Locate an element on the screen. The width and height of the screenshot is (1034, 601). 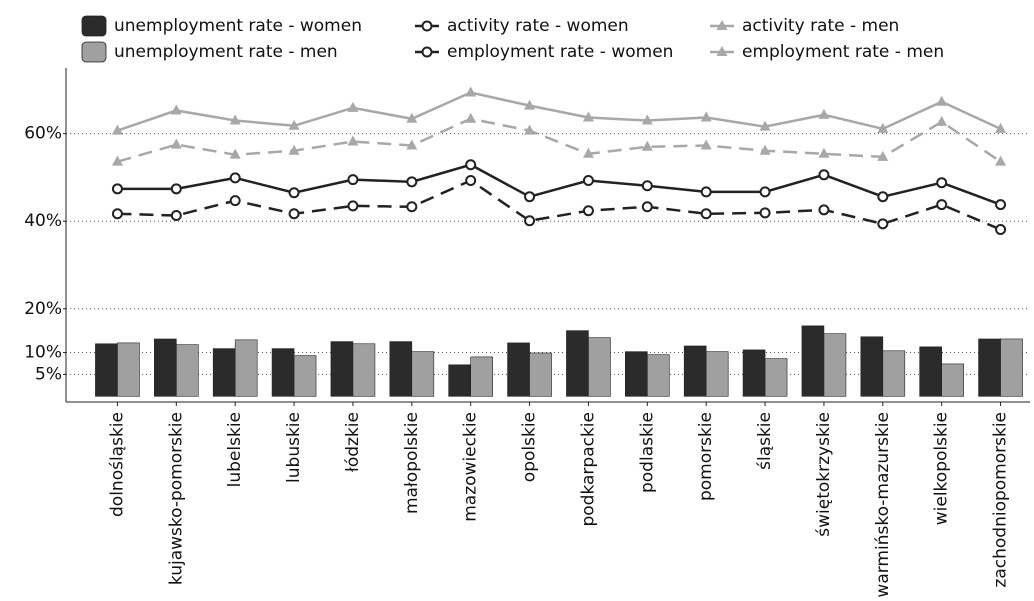
legend-label: unemployment rate - men is located at coordinates (226, 52).